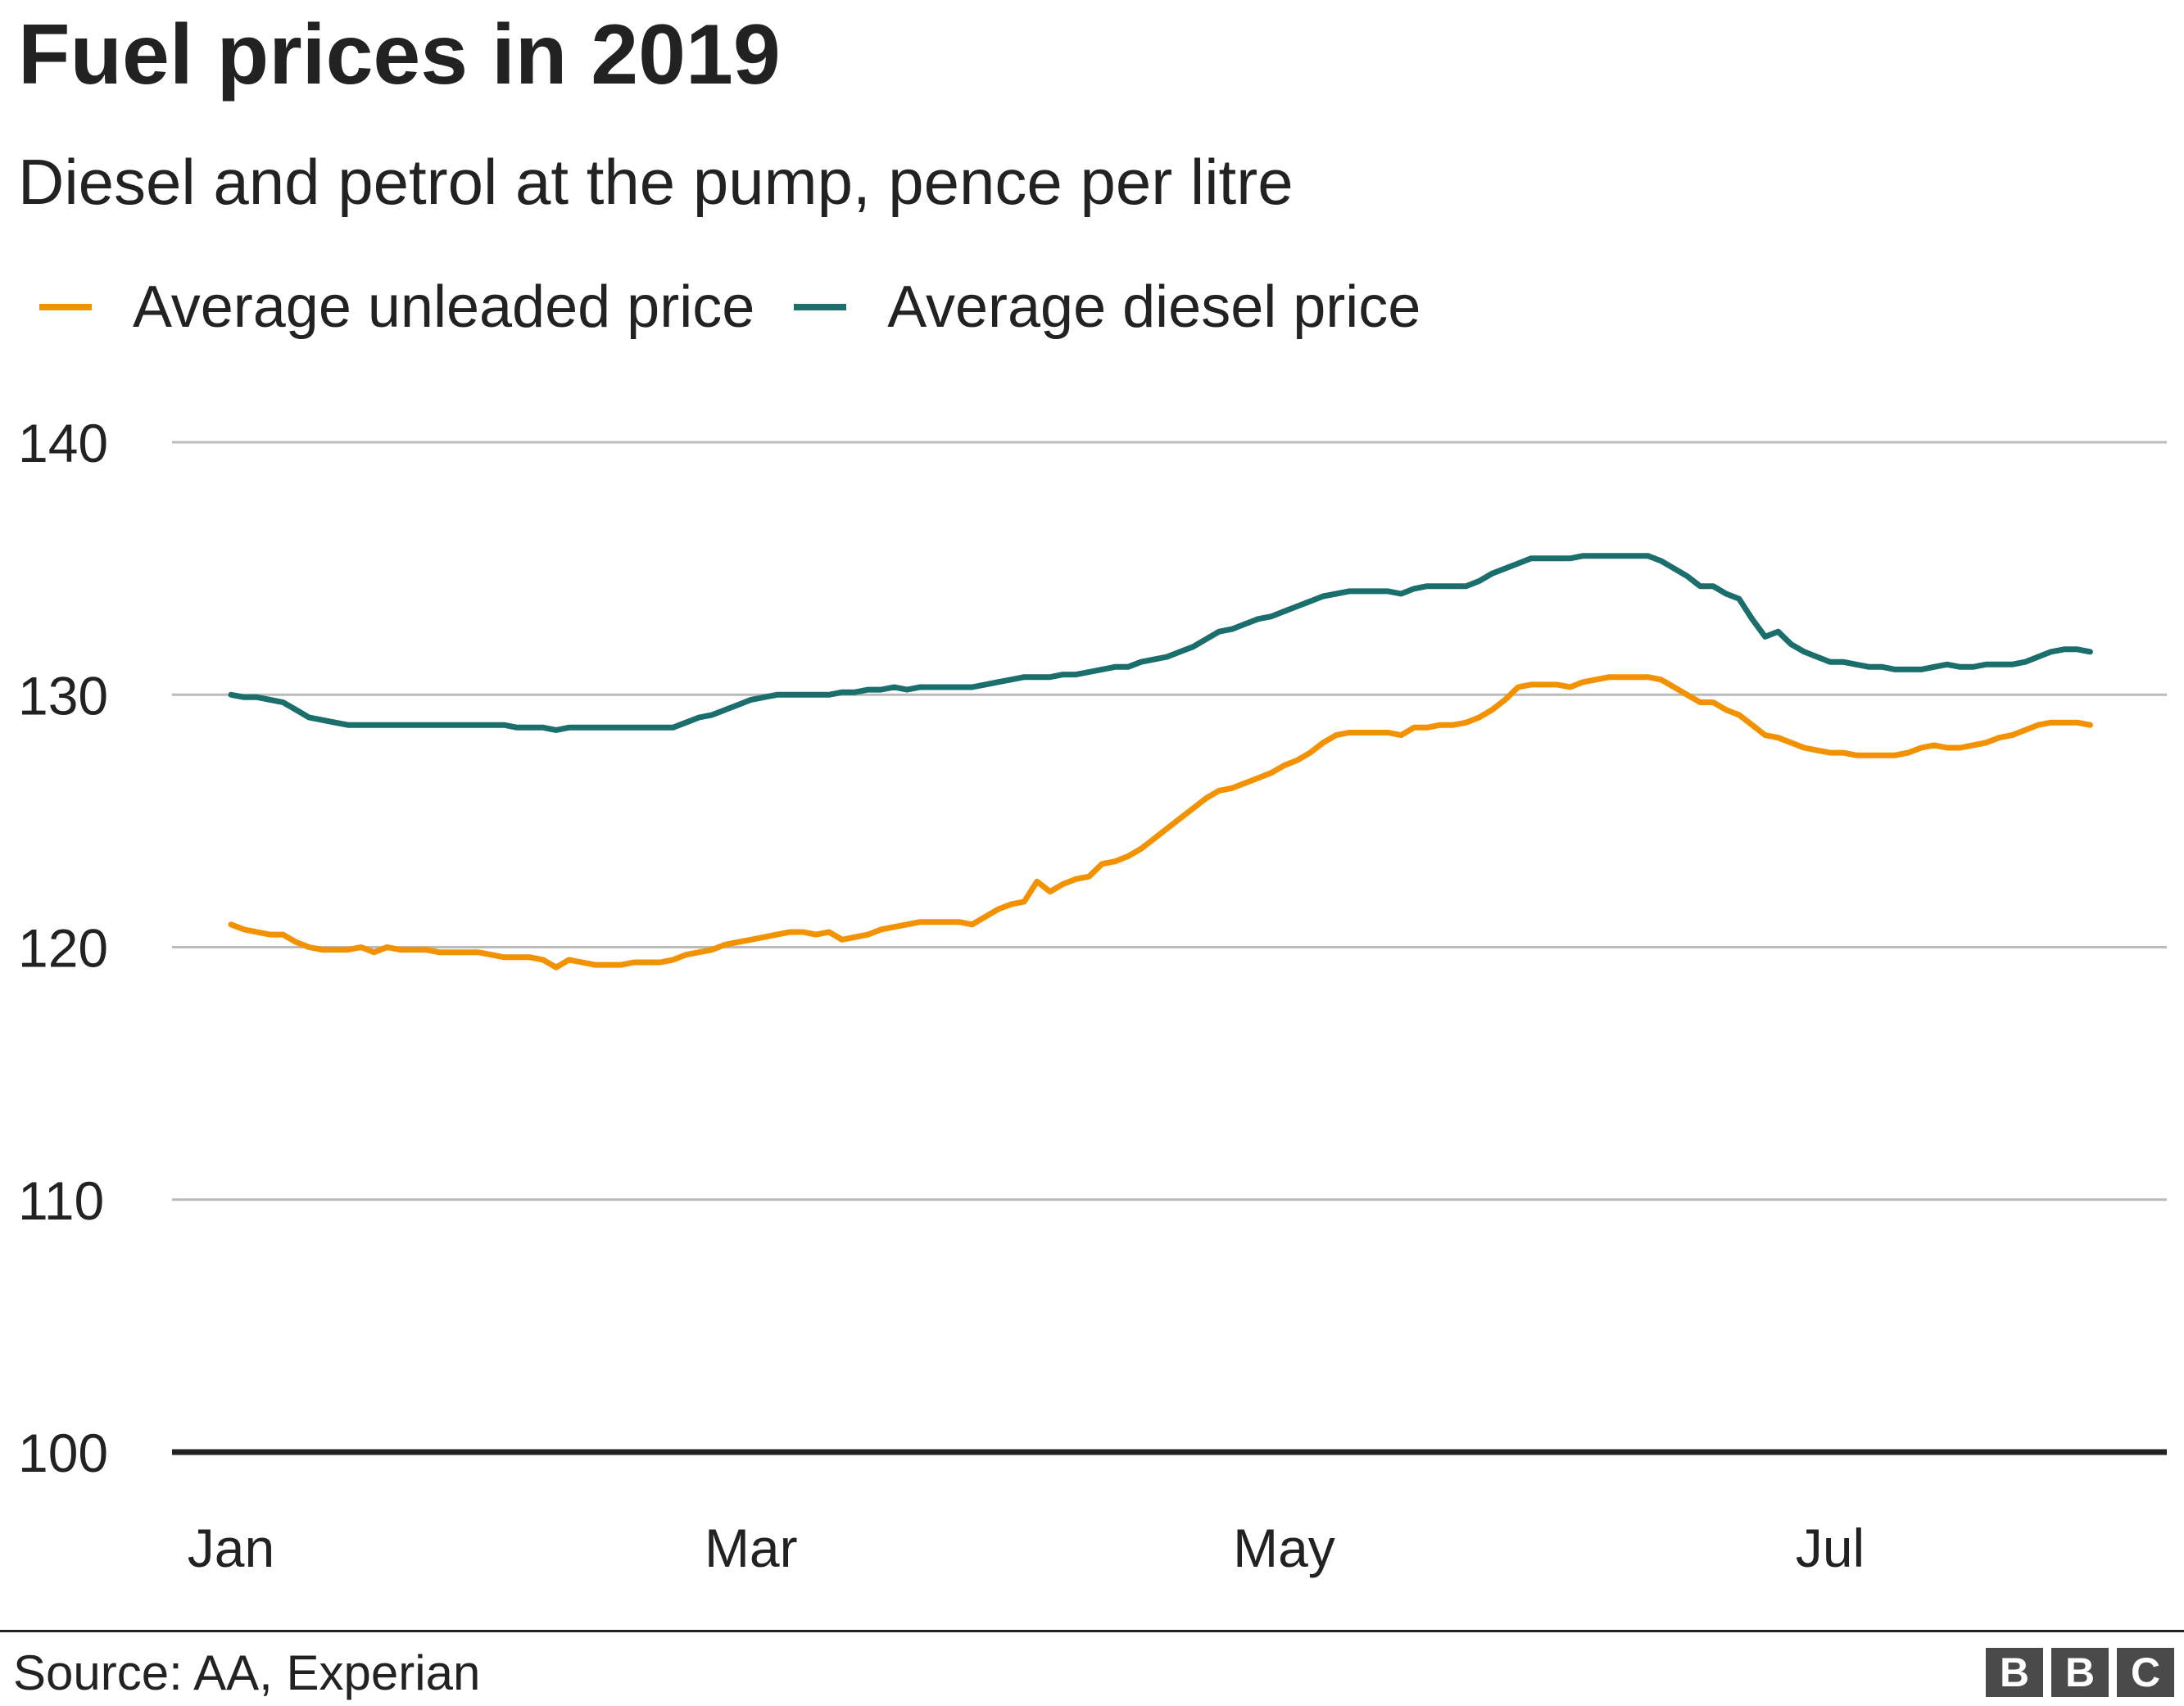  I want to click on y-tick-label: 110, so click(61, 1200).